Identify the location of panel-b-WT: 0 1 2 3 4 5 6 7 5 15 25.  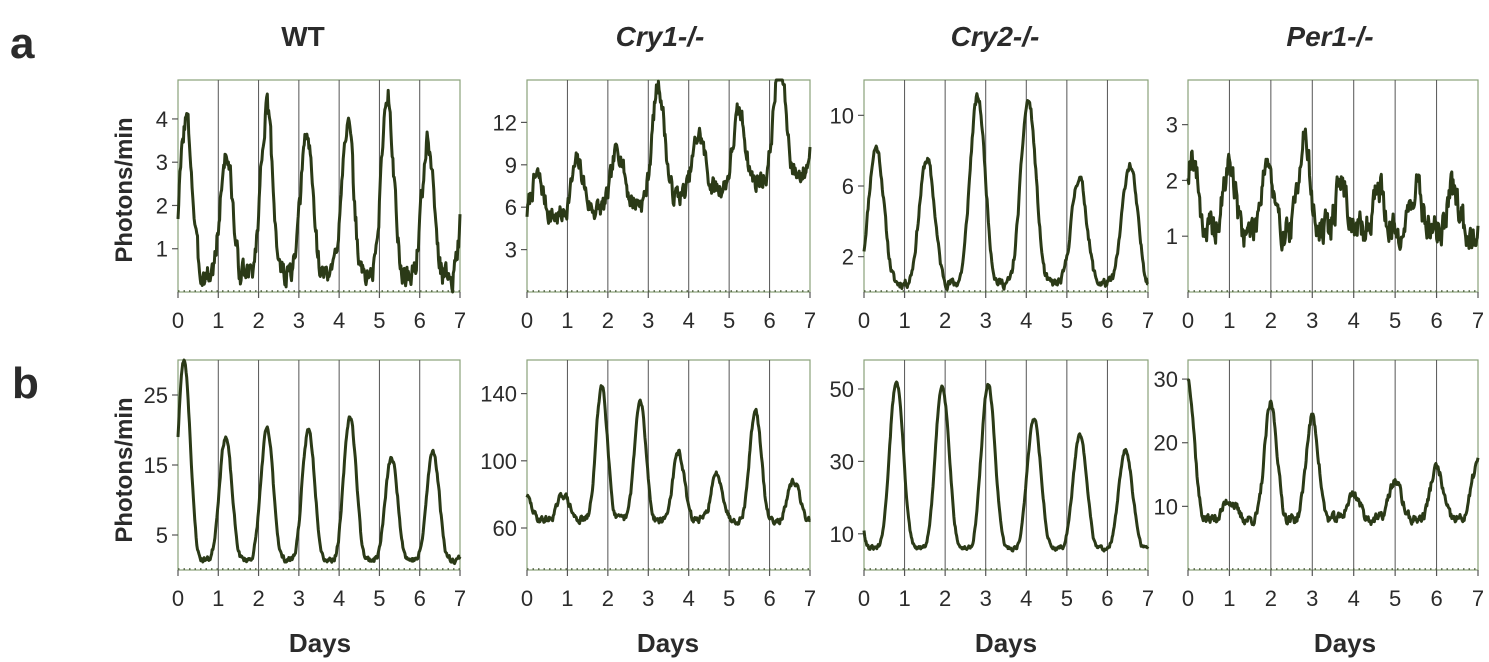
(305, 484).